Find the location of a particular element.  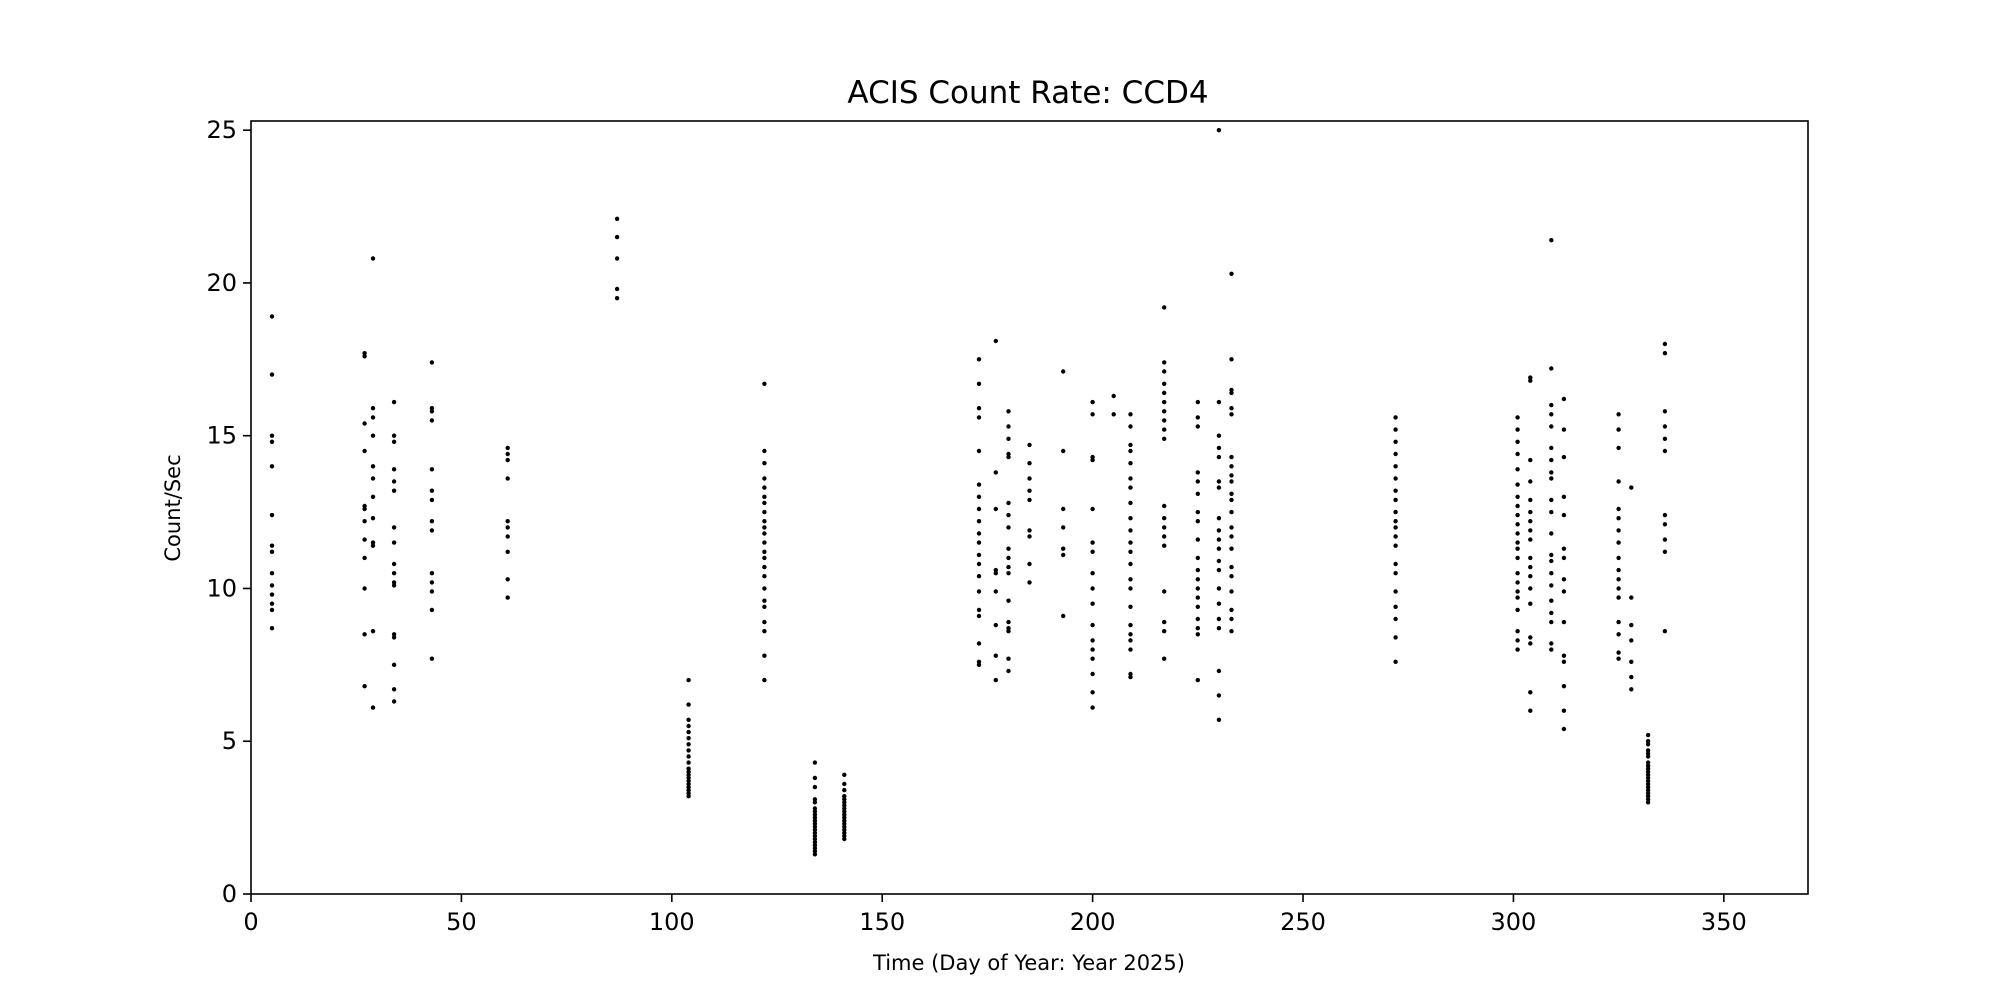

x-tick-label: 300 is located at coordinates (1514, 922).